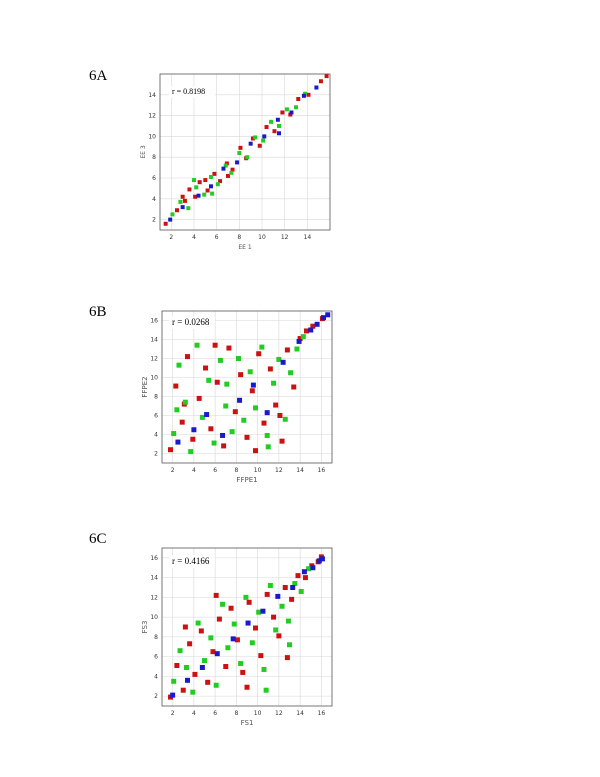  I want to click on x-tick-label: 10, so click(258, 713).